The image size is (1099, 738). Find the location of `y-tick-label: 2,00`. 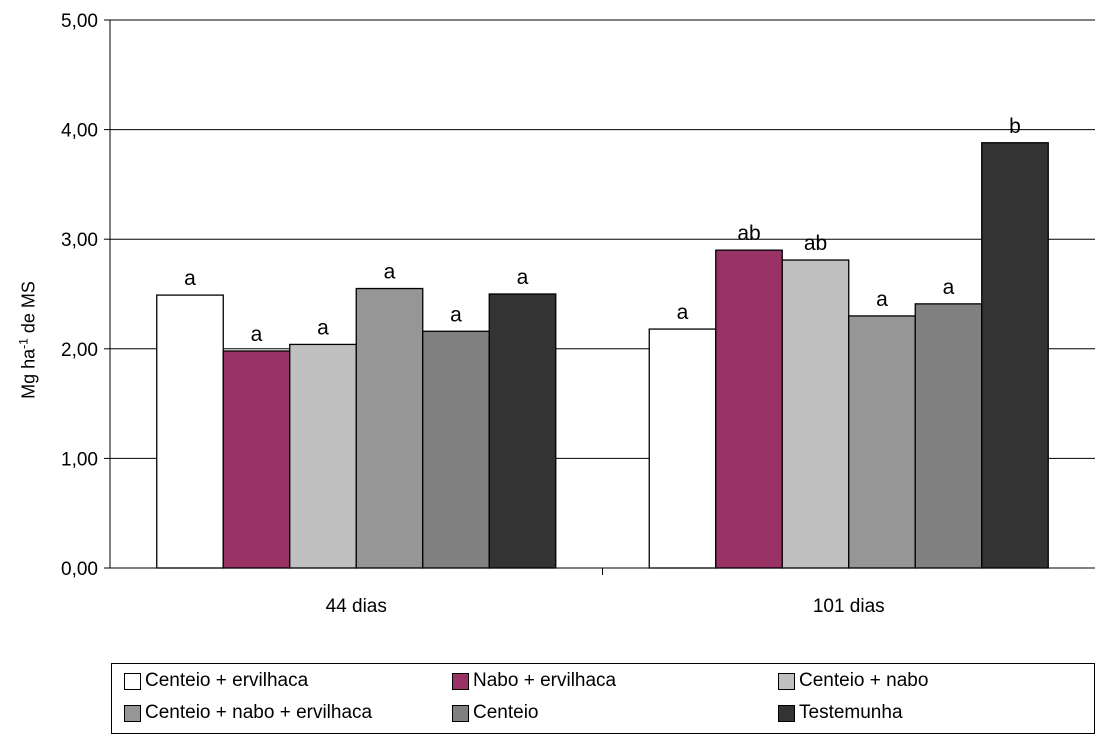

y-tick-label: 2,00 is located at coordinates (79, 350).